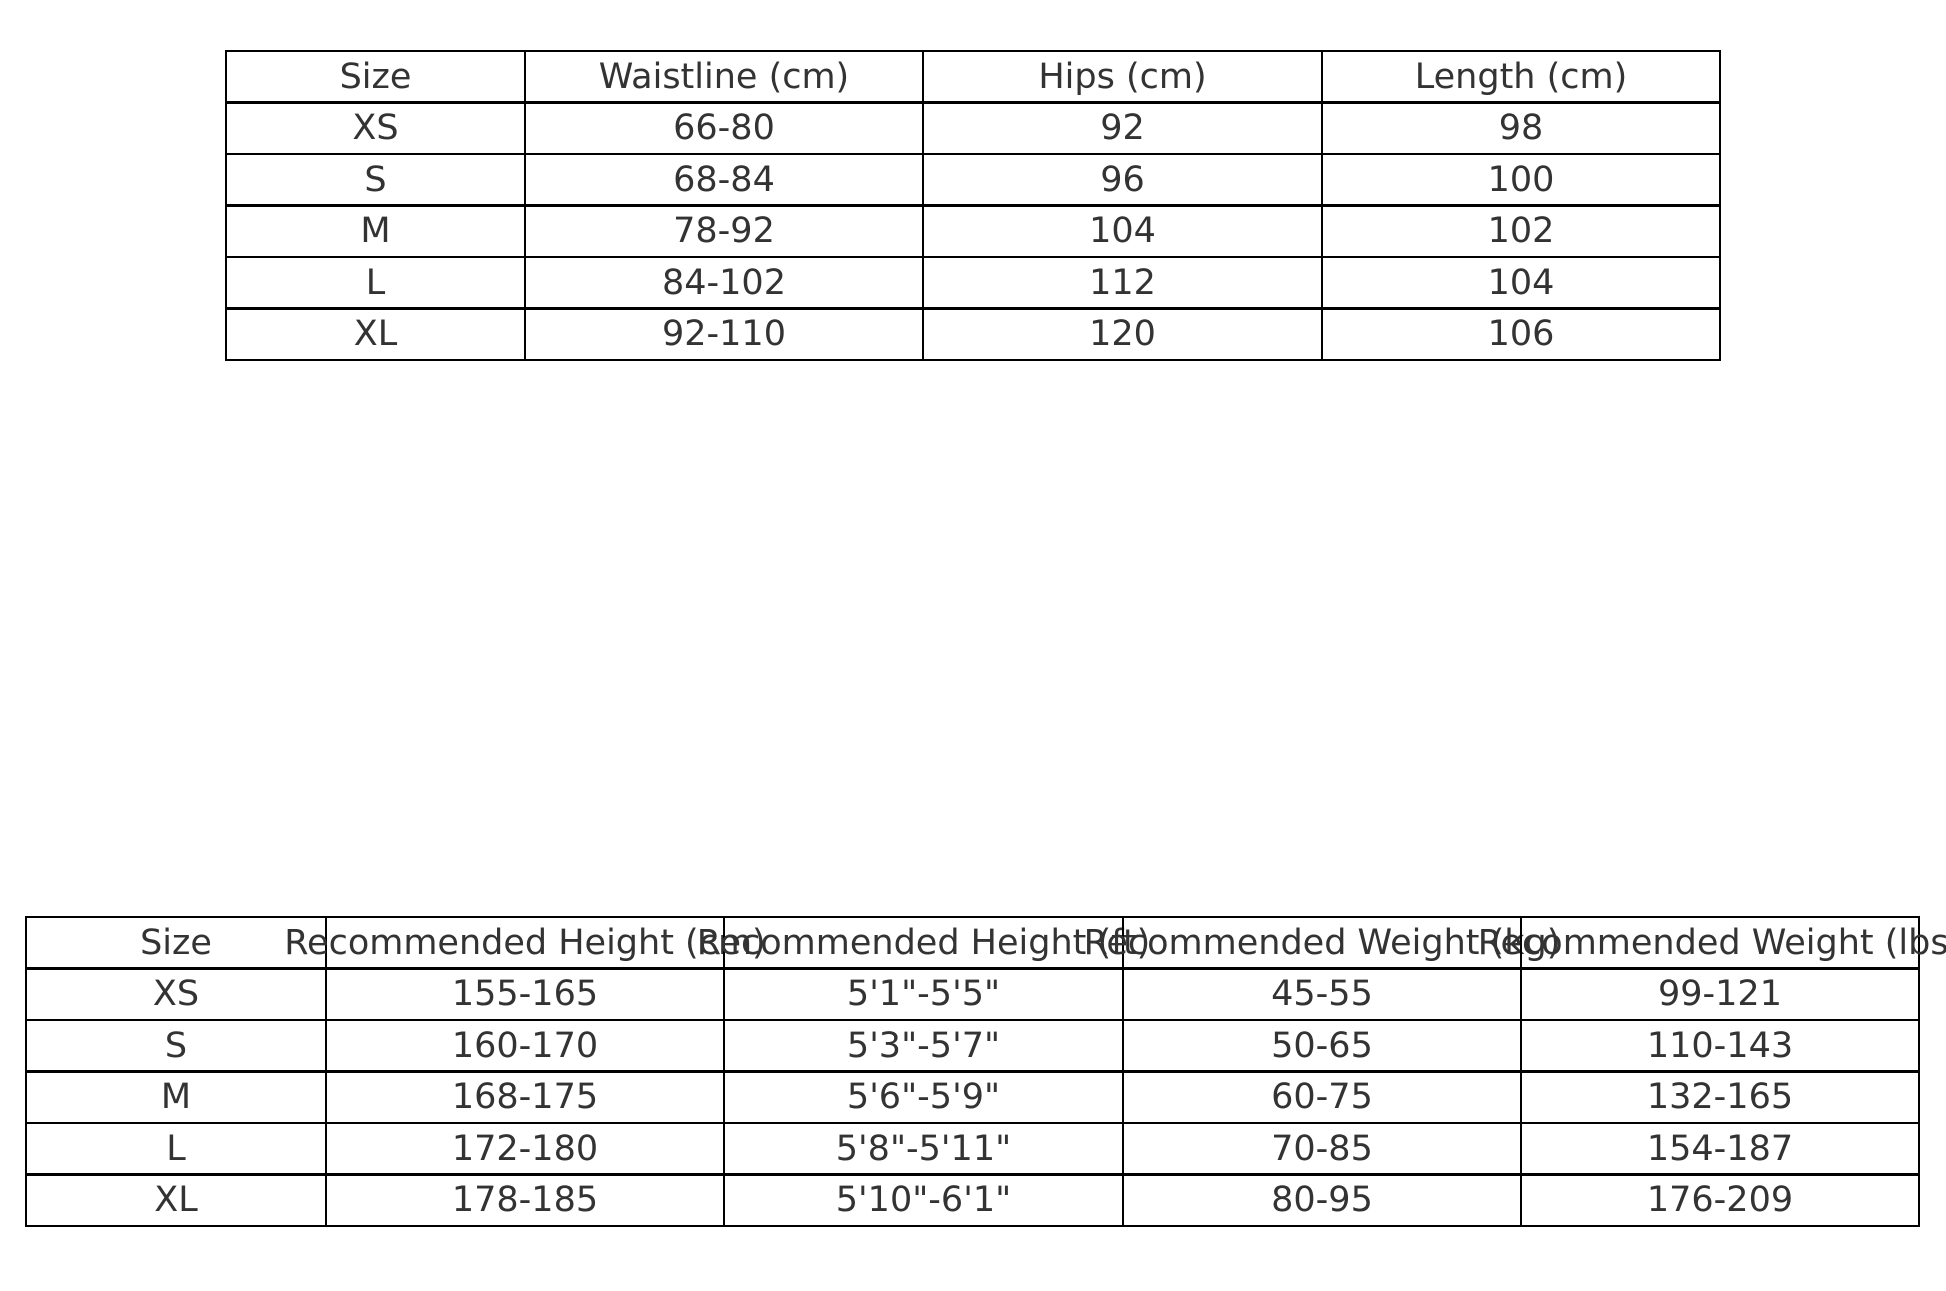 The height and width of the screenshot is (1291, 1946). I want to click on cell-text: Recommended Height (cm), so click(525, 942).